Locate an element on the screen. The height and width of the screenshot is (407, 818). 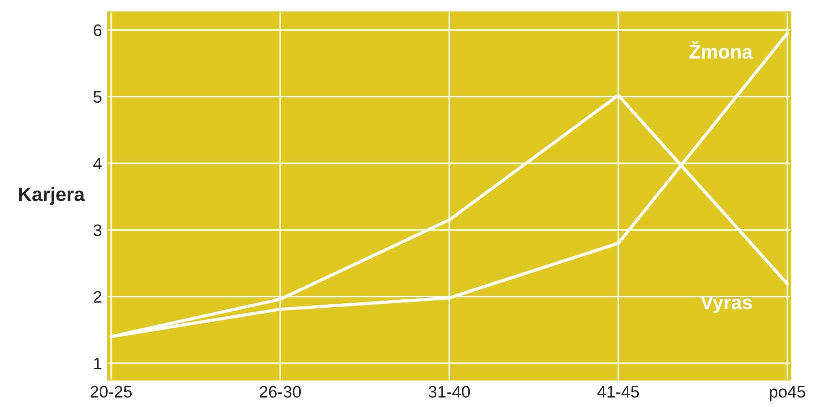
x-tick-label: po45 is located at coordinates (788, 394).